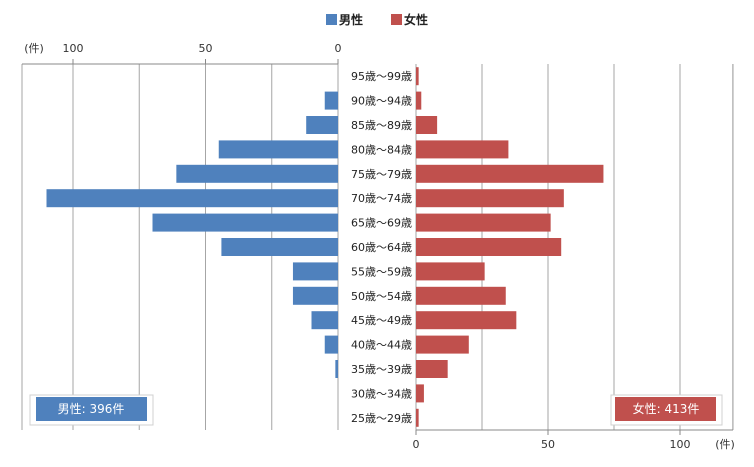  What do you see at coordinates (34, 48) in the screenshot?
I see `left-axis-unit-label: (件)` at bounding box center [34, 48].